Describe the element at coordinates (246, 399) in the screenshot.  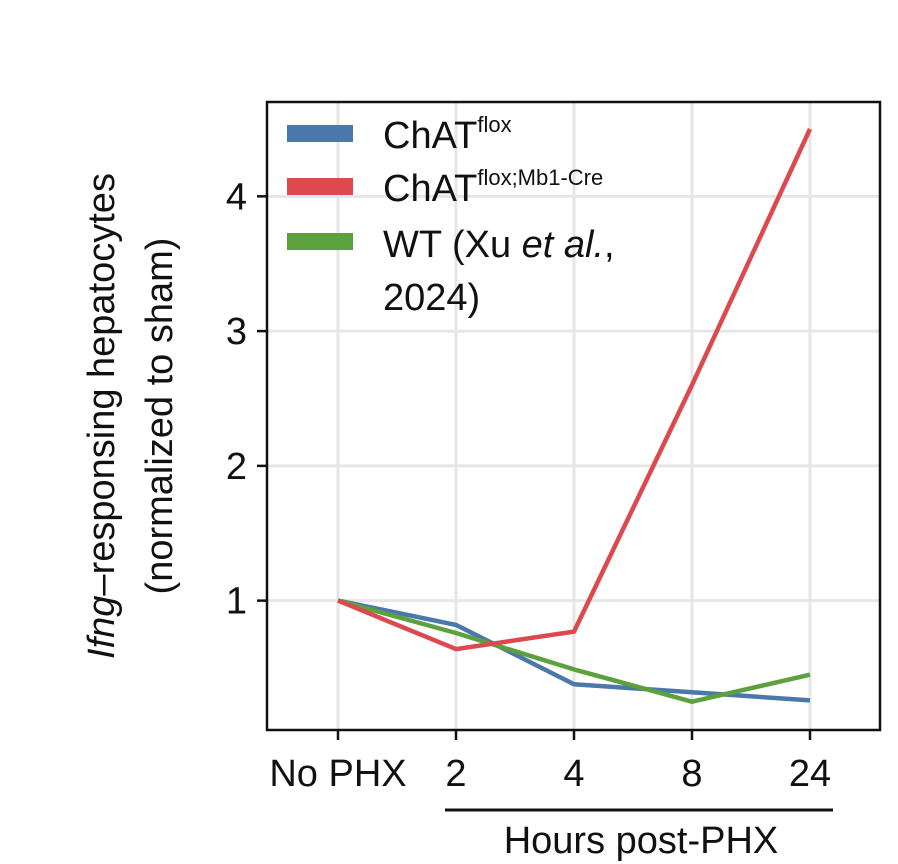
I see `y-axis-ticks: 1 2 3 4` at that location.